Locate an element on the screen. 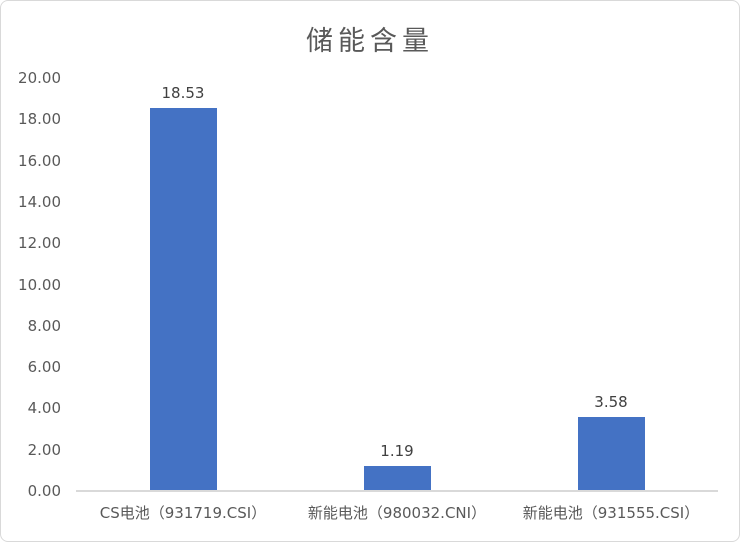 The width and height of the screenshot is (740, 542). x-axis-category-label: CS电池（931719.CSI） is located at coordinates (183, 513).